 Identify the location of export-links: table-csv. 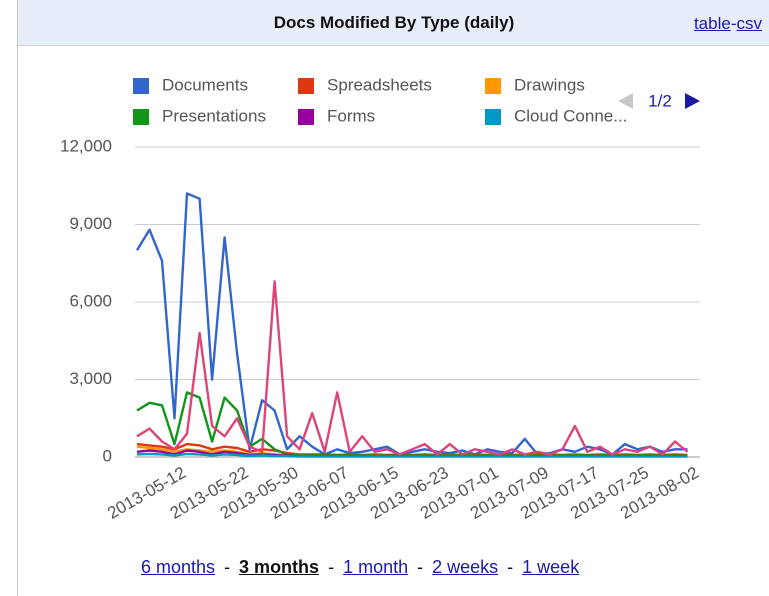
(728, 24).